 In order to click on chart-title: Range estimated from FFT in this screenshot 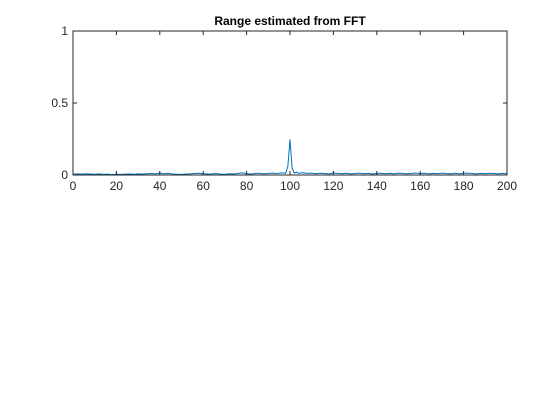, I will do `click(290, 21)`.